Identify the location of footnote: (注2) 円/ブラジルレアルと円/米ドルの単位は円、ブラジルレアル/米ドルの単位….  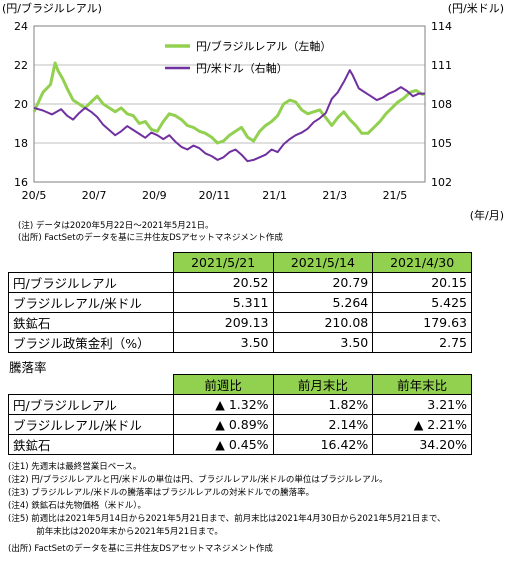
(198, 480).